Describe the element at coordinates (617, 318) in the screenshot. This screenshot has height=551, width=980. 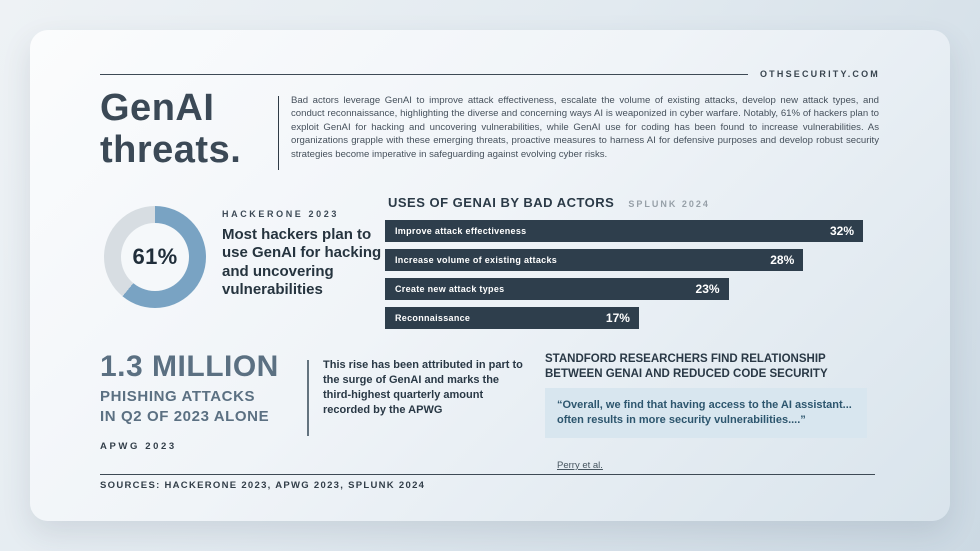
I see `bar-value-label: 17%` at that location.